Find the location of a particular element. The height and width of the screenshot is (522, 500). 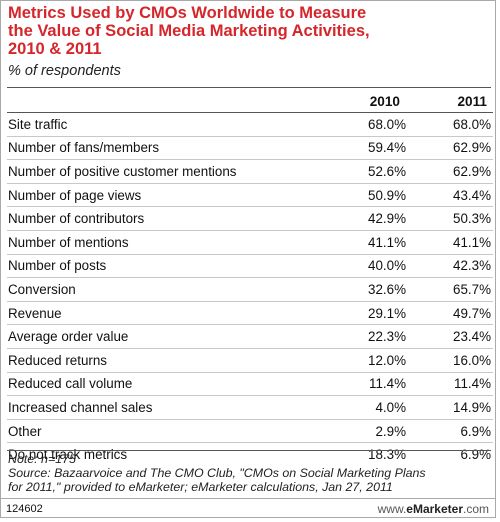

table-row: Other 2.9% 6.9% is located at coordinates (250, 431).